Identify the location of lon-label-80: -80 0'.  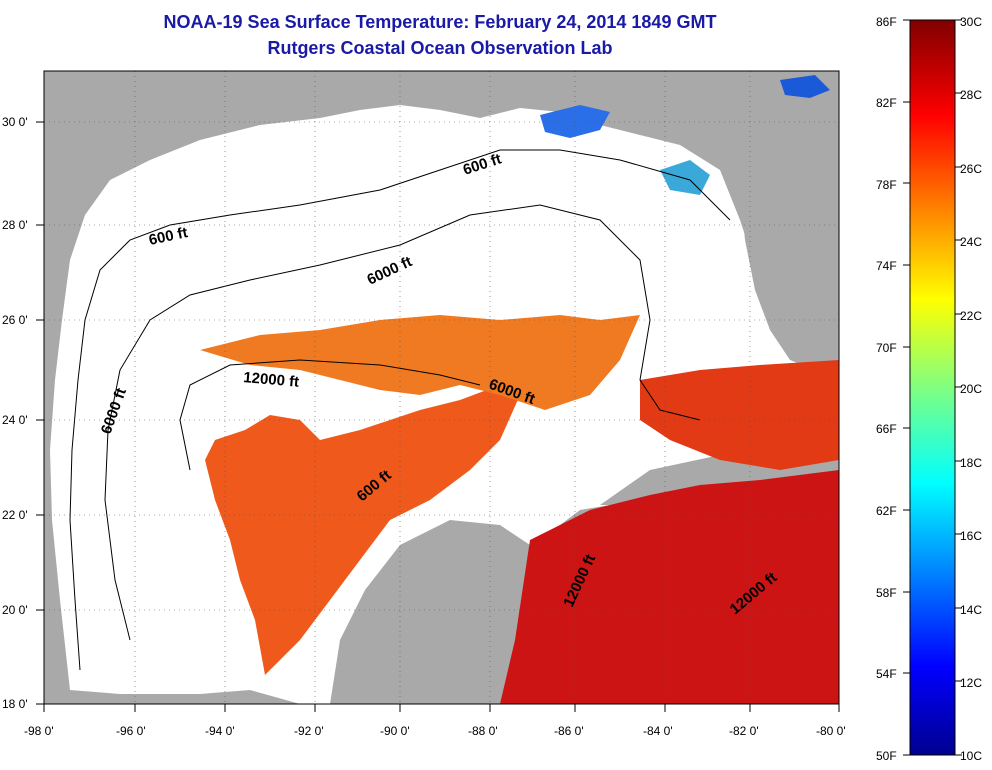
(831, 731).